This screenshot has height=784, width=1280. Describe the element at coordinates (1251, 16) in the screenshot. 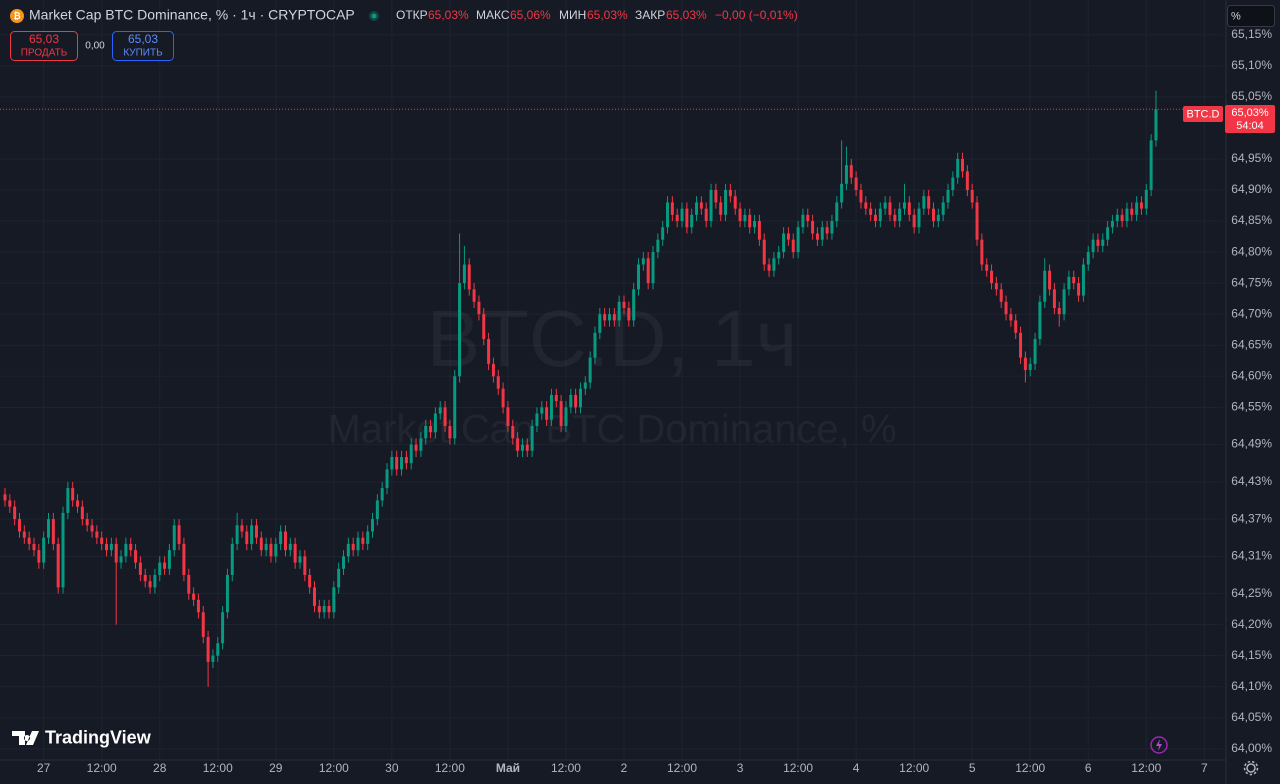

I see `scale-button` at that location.